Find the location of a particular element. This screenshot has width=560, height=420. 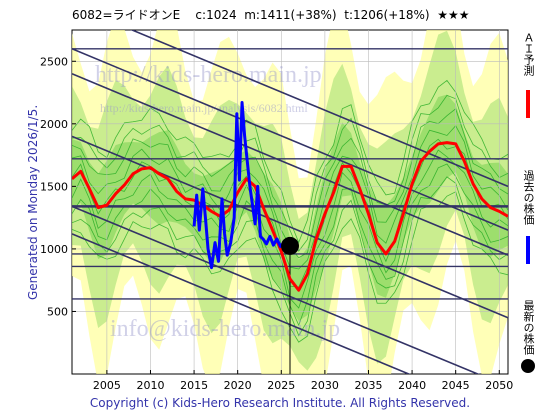

x-tick-label: 2010 is located at coordinates (150, 385).